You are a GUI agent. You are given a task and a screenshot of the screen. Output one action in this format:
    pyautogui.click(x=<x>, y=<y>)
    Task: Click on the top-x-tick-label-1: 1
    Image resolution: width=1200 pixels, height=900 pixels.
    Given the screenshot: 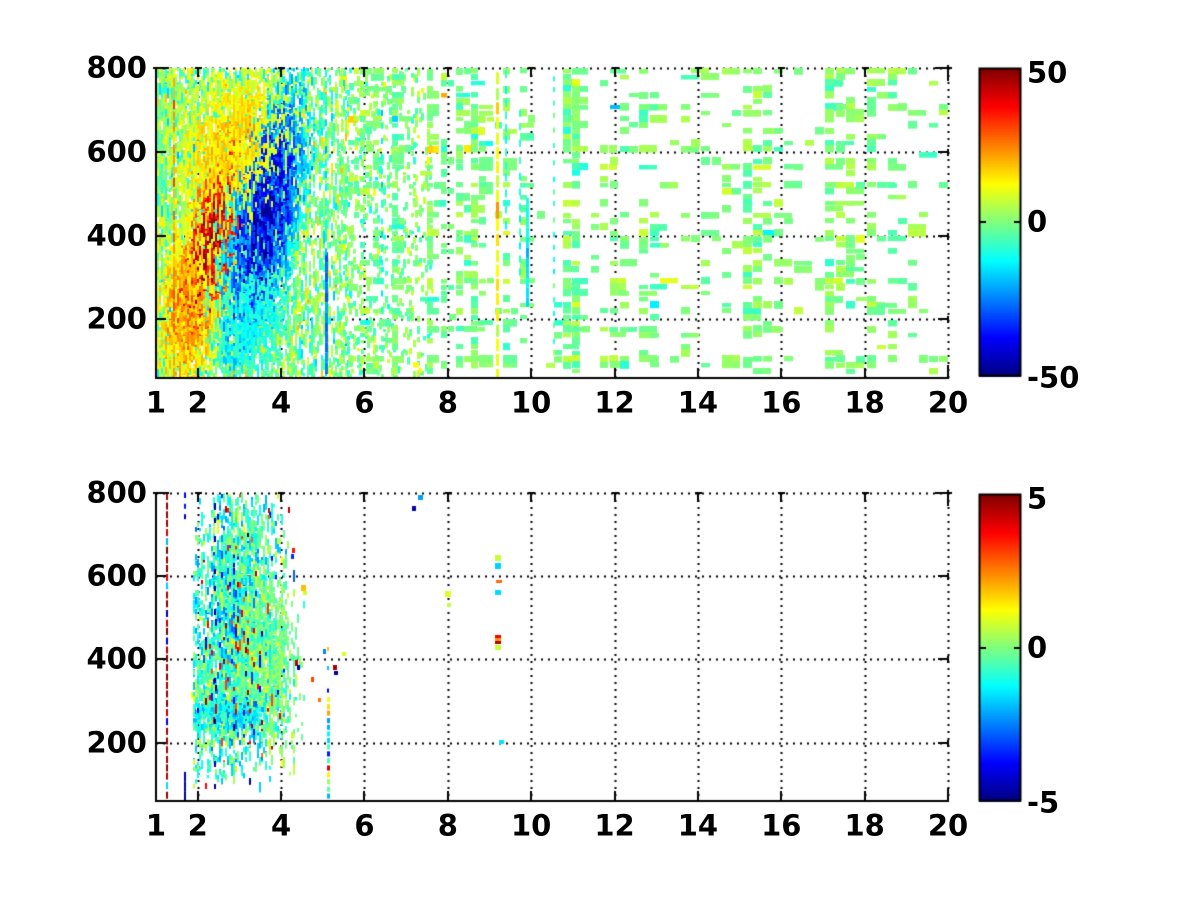 What is the action you would take?
    pyautogui.click(x=156, y=402)
    